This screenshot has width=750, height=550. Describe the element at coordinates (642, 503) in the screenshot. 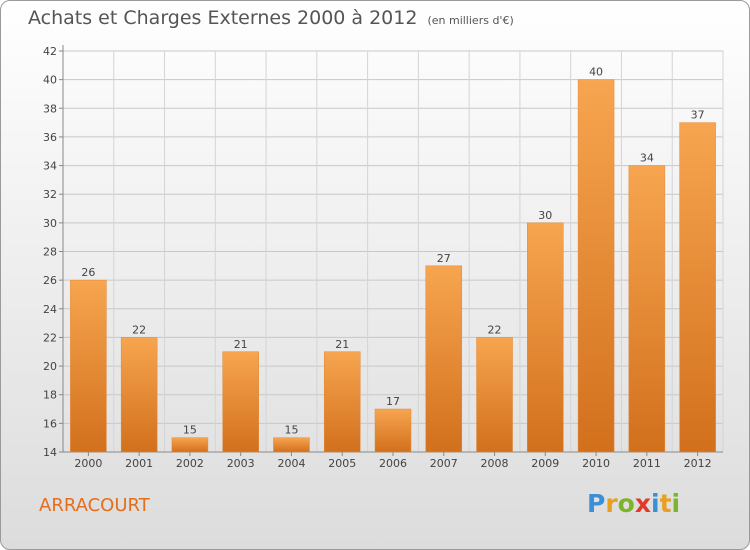

I see `logo-letter: x` at that location.